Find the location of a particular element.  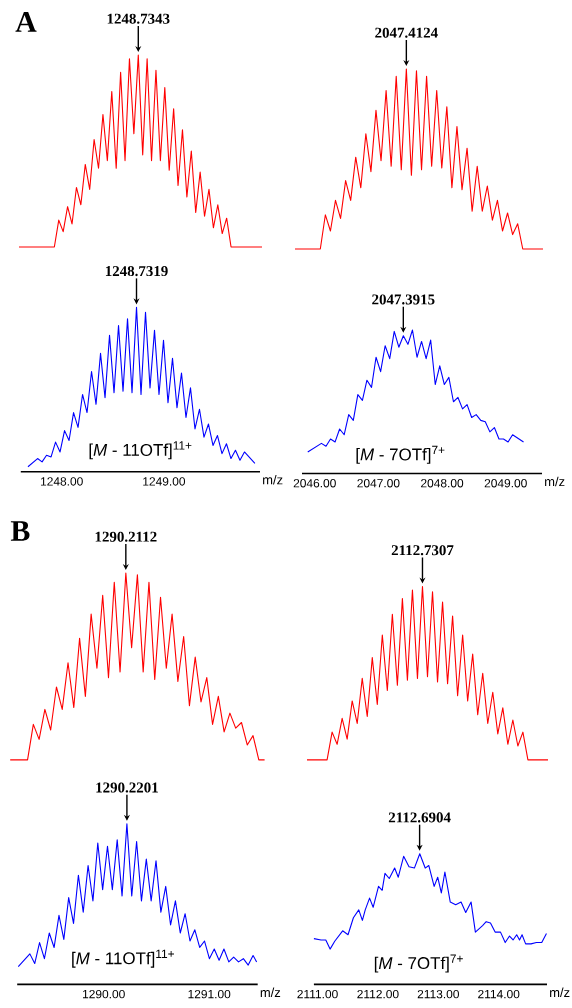

annotation: 2112.7307 is located at coordinates (422, 550).